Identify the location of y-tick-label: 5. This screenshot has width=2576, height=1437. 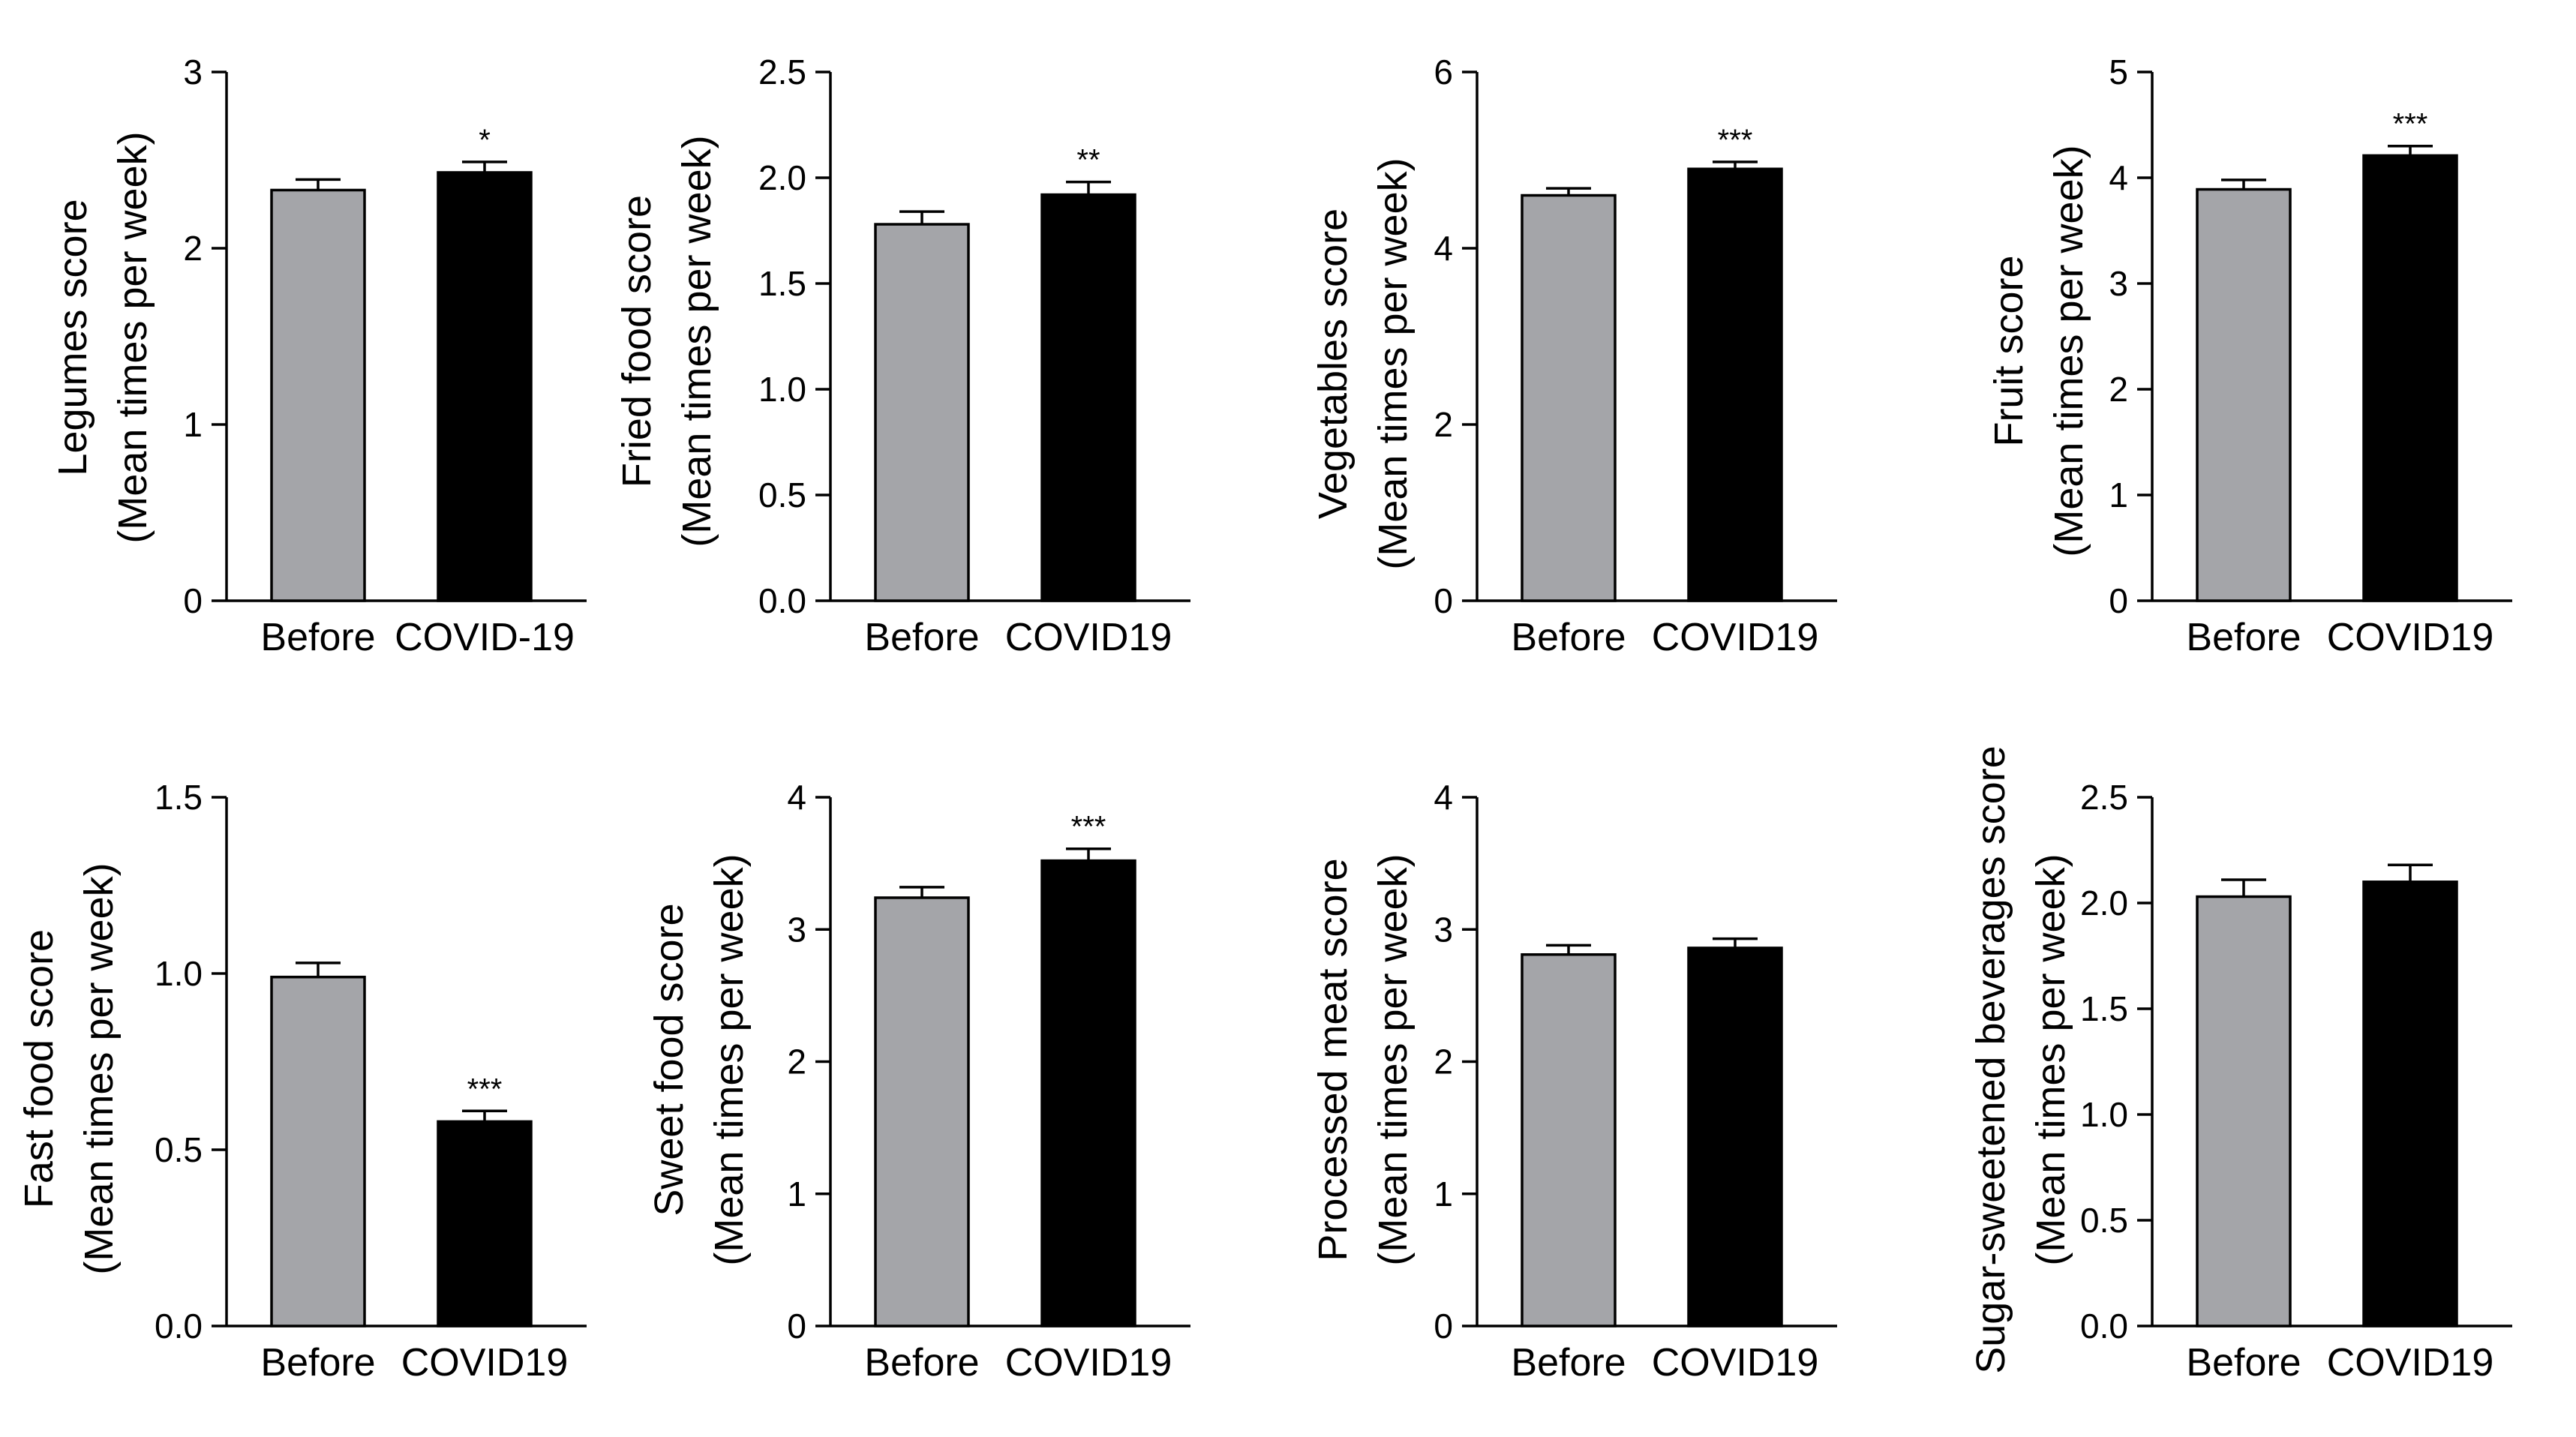
(2118, 72).